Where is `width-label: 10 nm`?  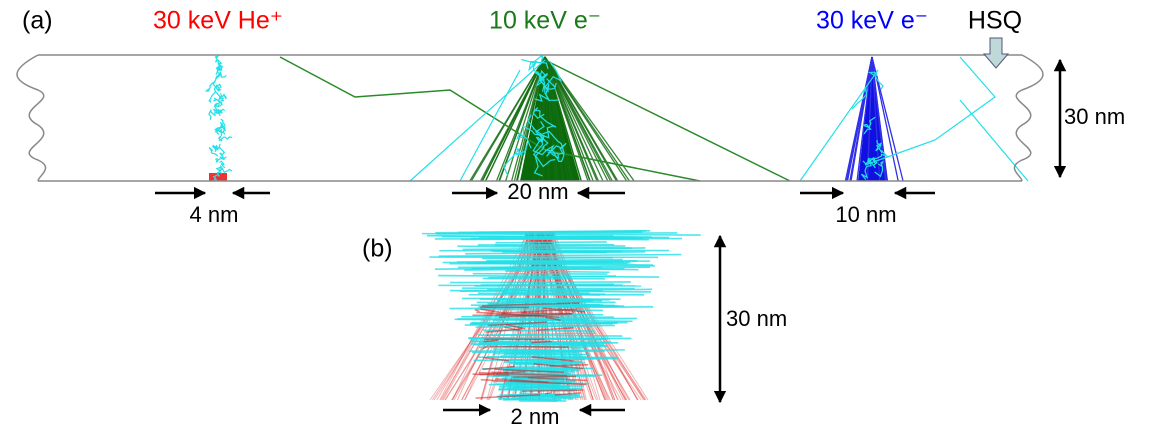 width-label: 10 nm is located at coordinates (865, 214).